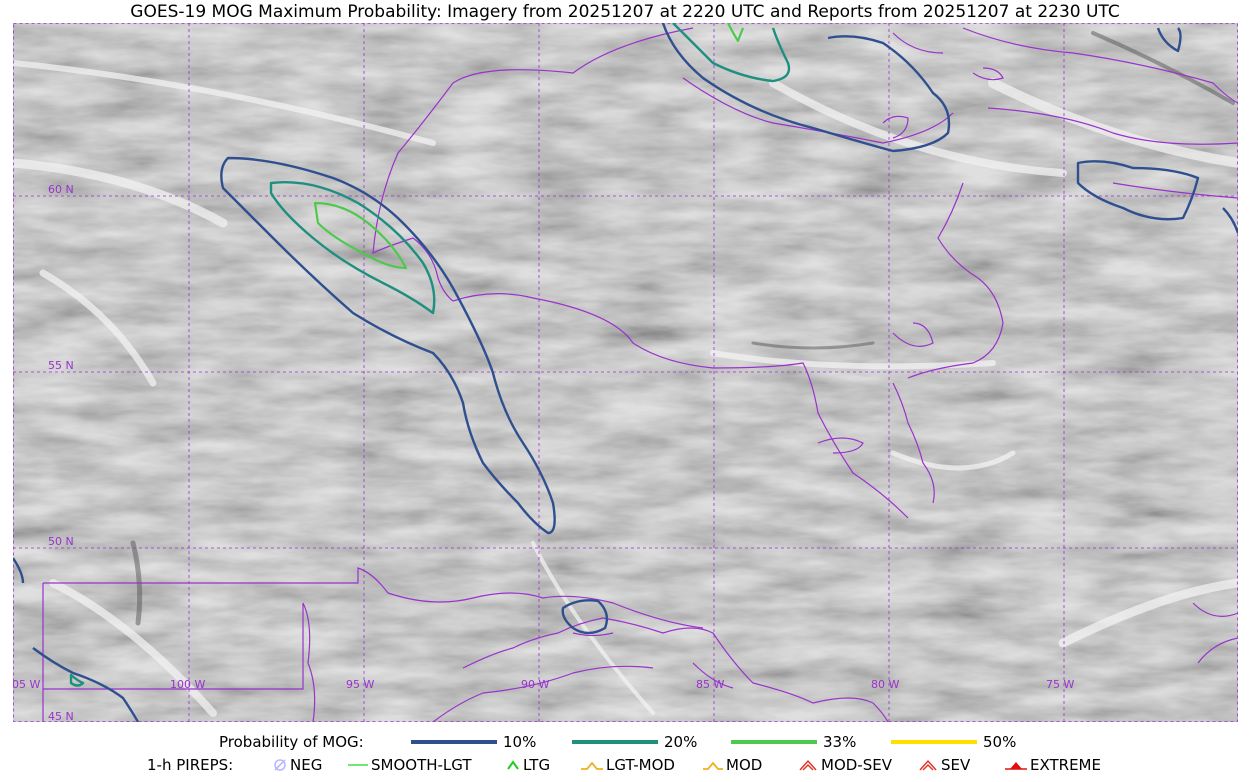 This screenshot has height=782, width=1250. I want to click on probability-legend: Probability of MOG: 10% 20% 33% 50%, so click(625, 743).